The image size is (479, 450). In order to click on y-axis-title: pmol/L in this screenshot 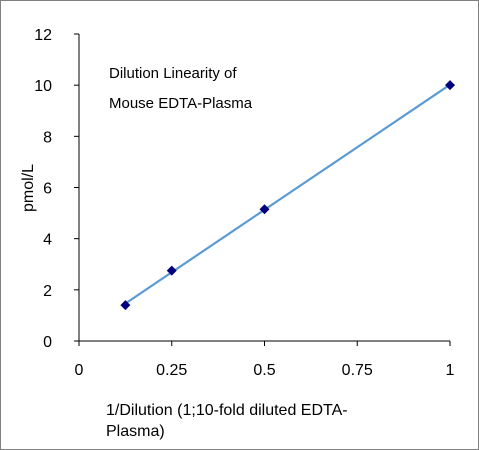, I will do `click(28, 188)`.